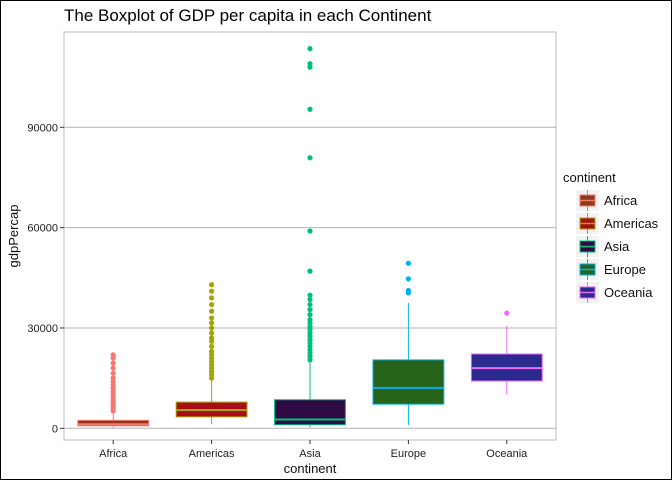 The image size is (672, 480). I want to click on y-tick-label: 0, so click(55, 429).